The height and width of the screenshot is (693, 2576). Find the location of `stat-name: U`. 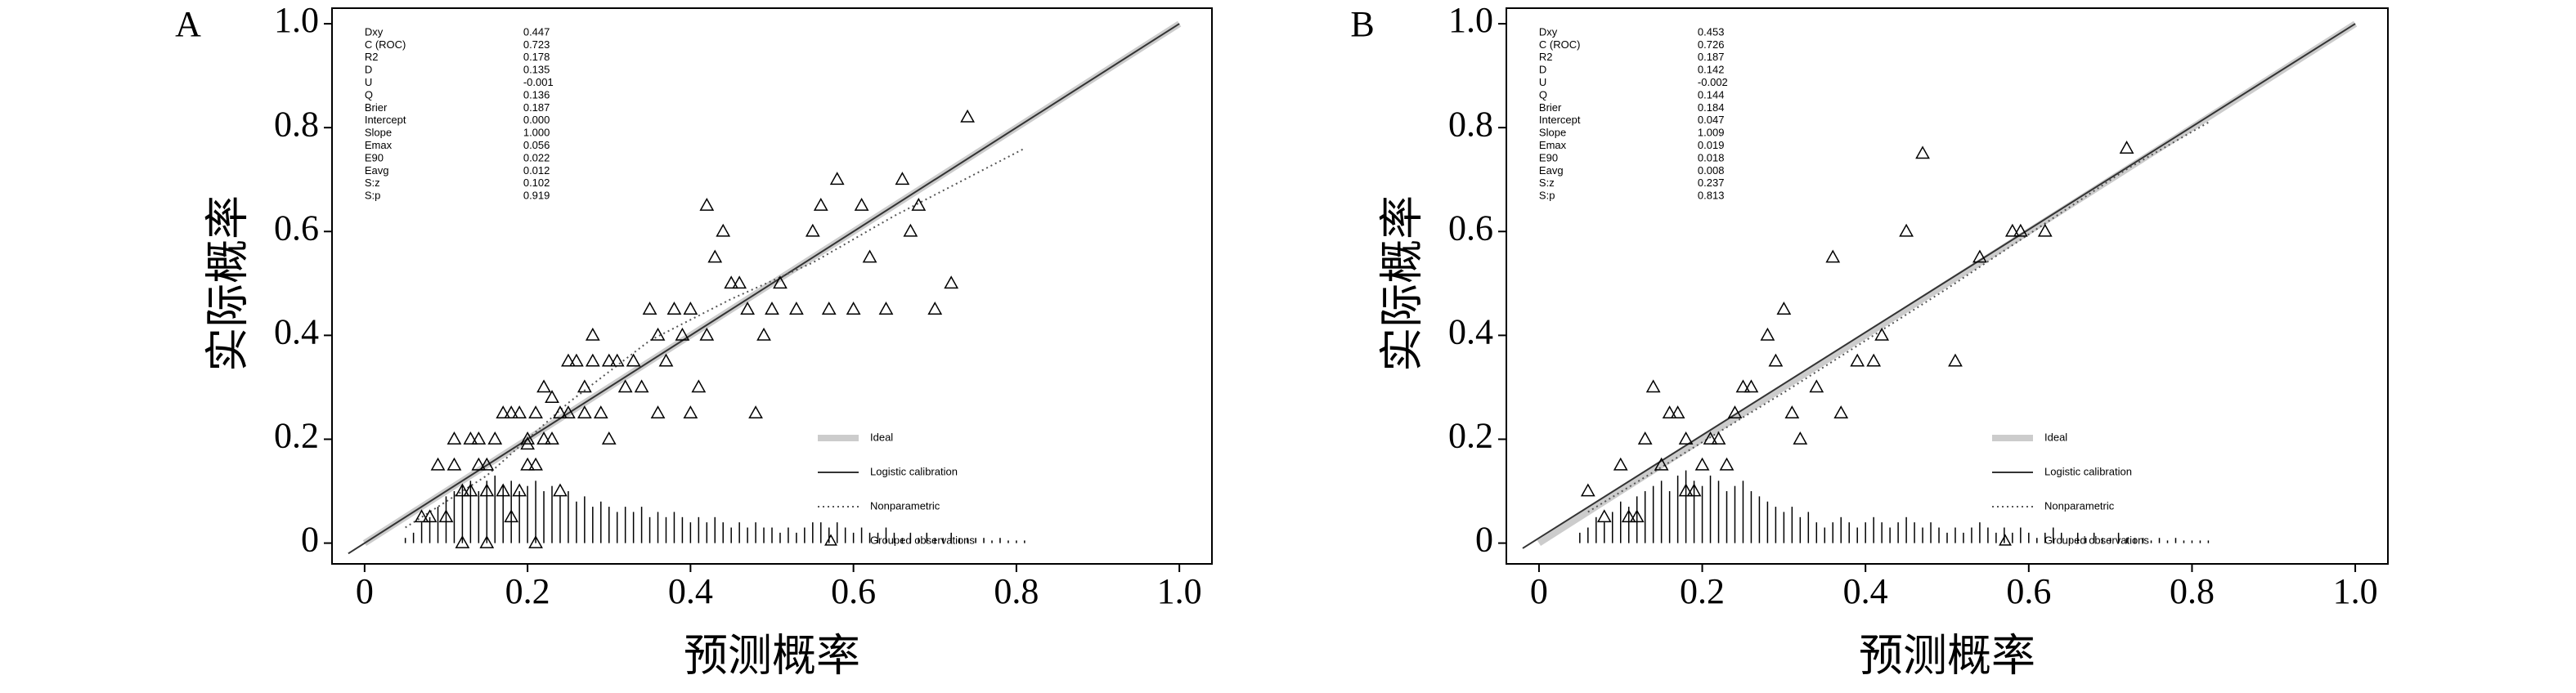

stat-name: U is located at coordinates (368, 82).